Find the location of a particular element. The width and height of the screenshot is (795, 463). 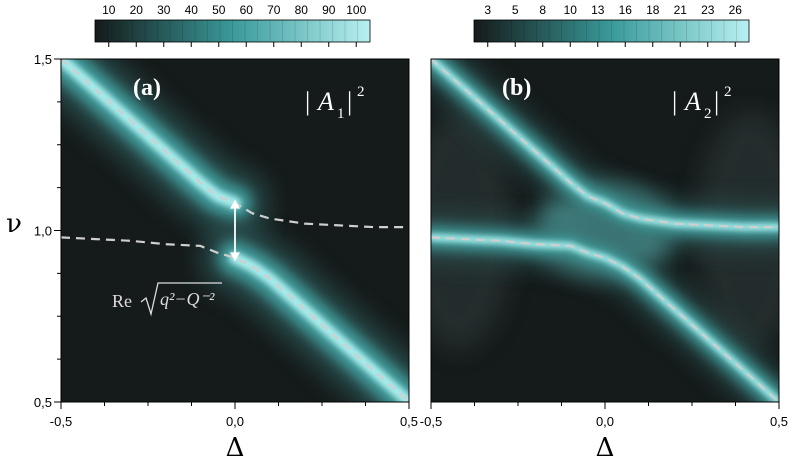

colorbar-b-tick-label-2: 8 is located at coordinates (542, 10).